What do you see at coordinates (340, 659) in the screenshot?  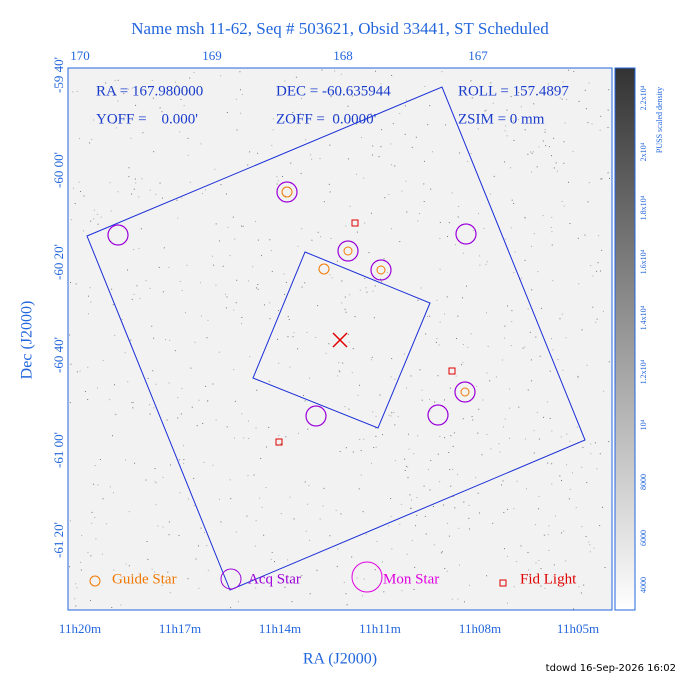 I see `x-axis-label: RA (J2000)` at bounding box center [340, 659].